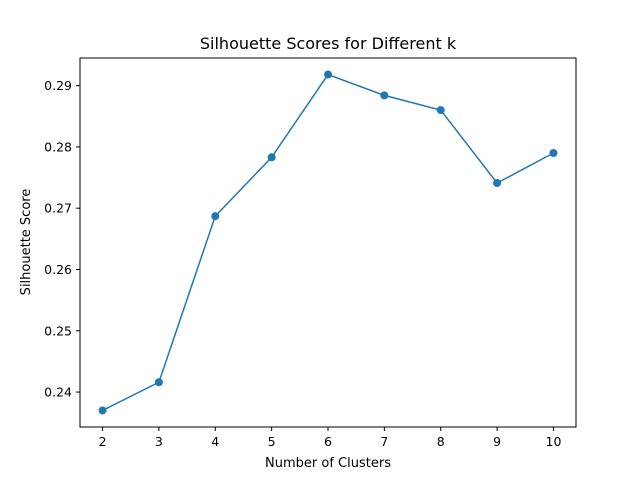 This screenshot has width=640, height=480. Describe the element at coordinates (441, 441) in the screenshot. I see `x-tick-label: 8` at that location.